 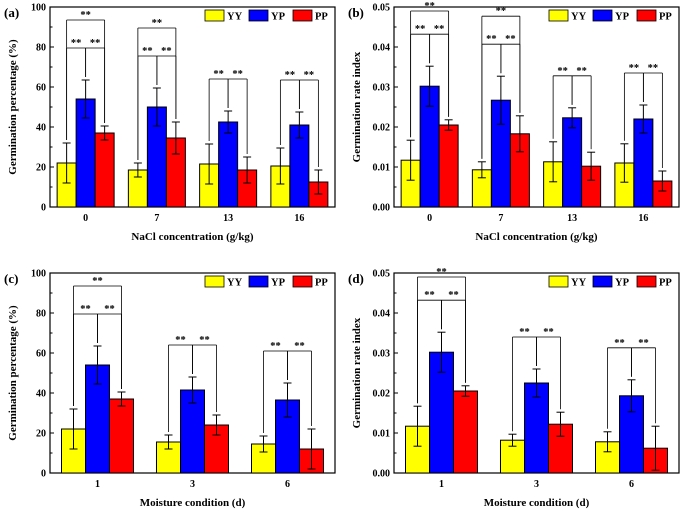 What do you see at coordinates (41, 128) in the screenshot?
I see `y-tick-label: 40` at bounding box center [41, 128].